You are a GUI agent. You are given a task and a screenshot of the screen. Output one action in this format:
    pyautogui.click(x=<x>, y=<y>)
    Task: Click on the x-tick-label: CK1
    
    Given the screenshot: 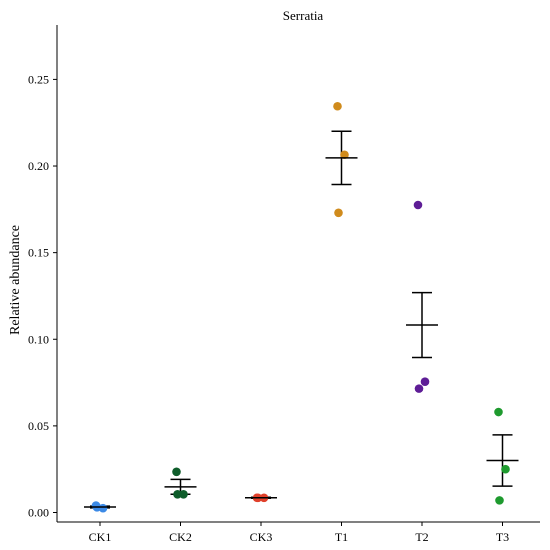 What is the action you would take?
    pyautogui.click(x=100, y=537)
    